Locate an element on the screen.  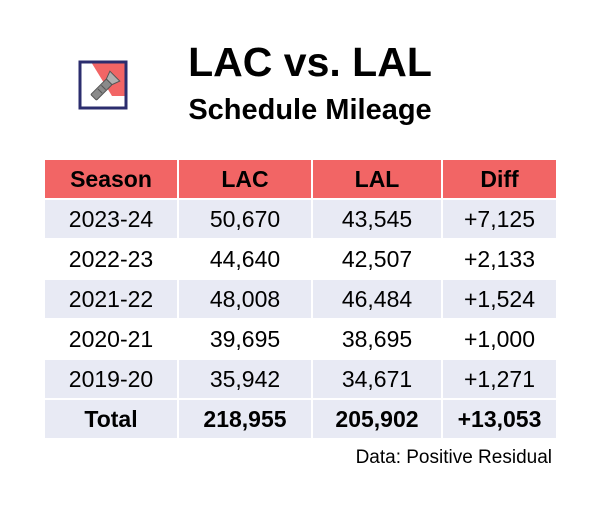
lac-cell: 39,695 is located at coordinates (245, 339).